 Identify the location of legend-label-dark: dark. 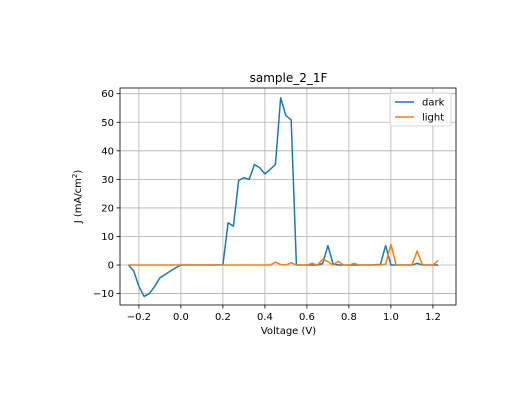
(433, 103).